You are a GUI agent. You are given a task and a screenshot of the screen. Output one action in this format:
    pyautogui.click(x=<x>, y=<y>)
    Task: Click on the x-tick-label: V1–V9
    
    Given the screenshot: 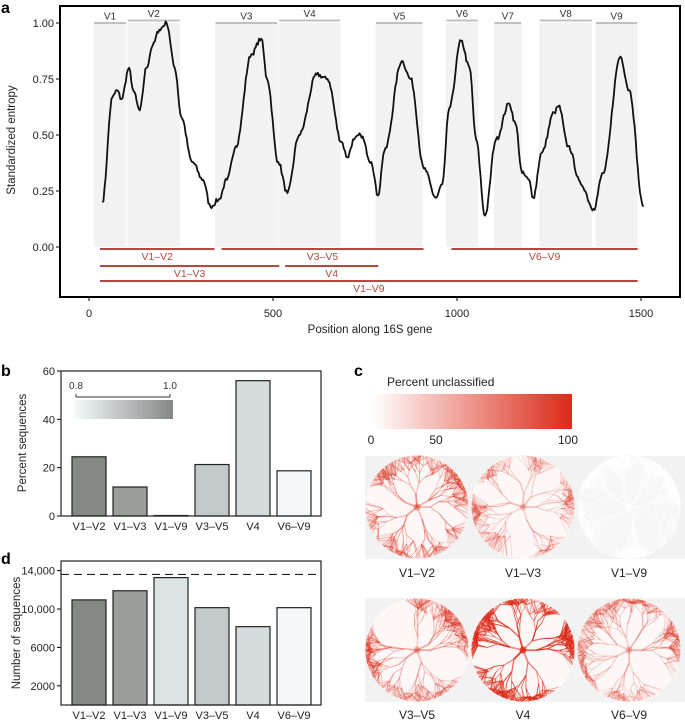 What is the action you would take?
    pyautogui.click(x=170, y=527)
    